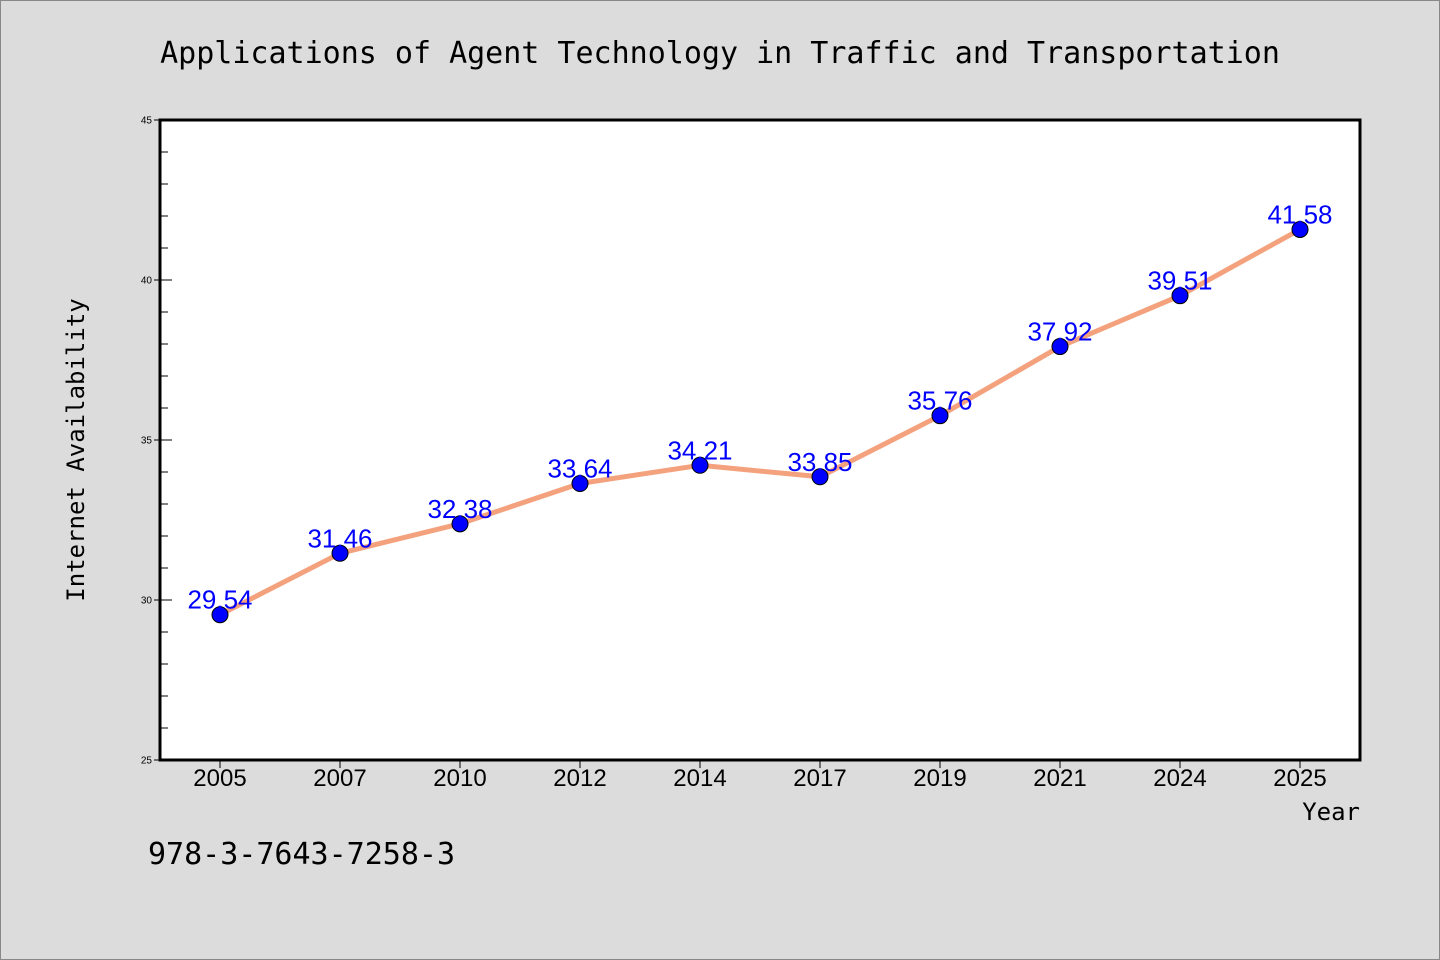 This screenshot has height=960, width=1440. What do you see at coordinates (1179, 778) in the screenshot?
I see `x-tick-label: 2024` at bounding box center [1179, 778].